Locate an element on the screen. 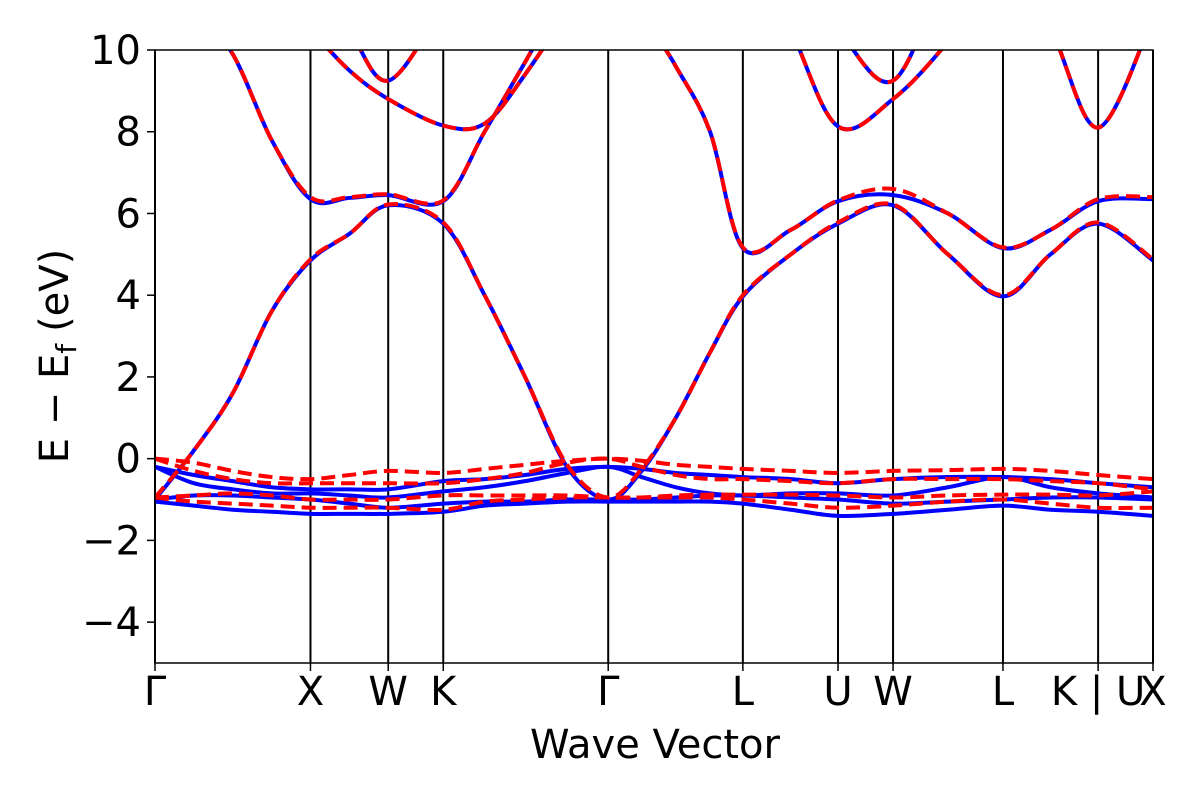 This screenshot has width=1200, height=800. x-tick-label: K is located at coordinates (444, 692).